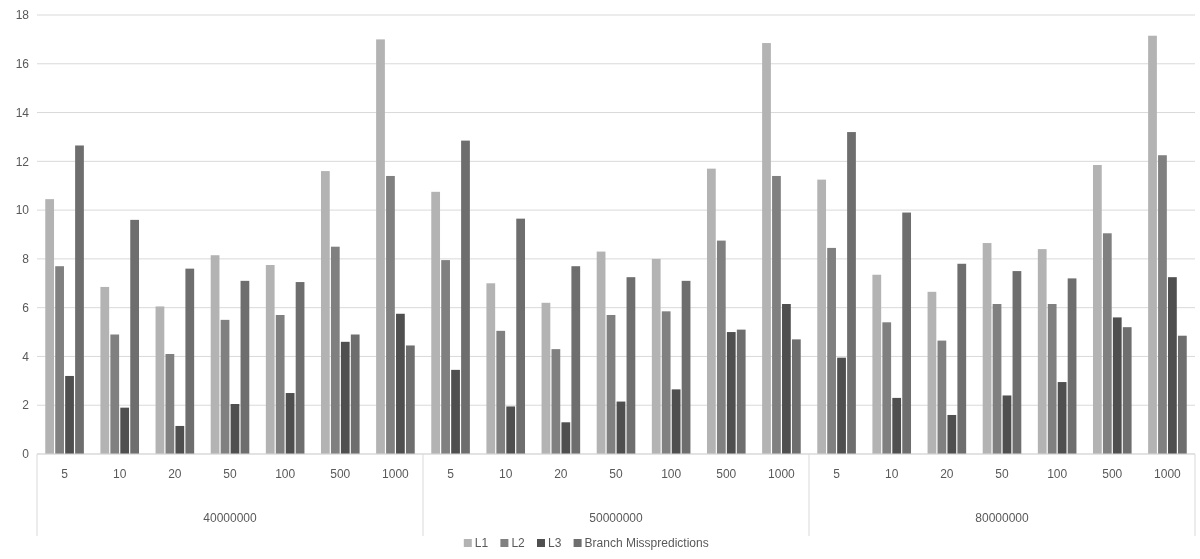  Describe the element at coordinates (26, 356) in the screenshot. I see `y-tick-label: 4` at that location.